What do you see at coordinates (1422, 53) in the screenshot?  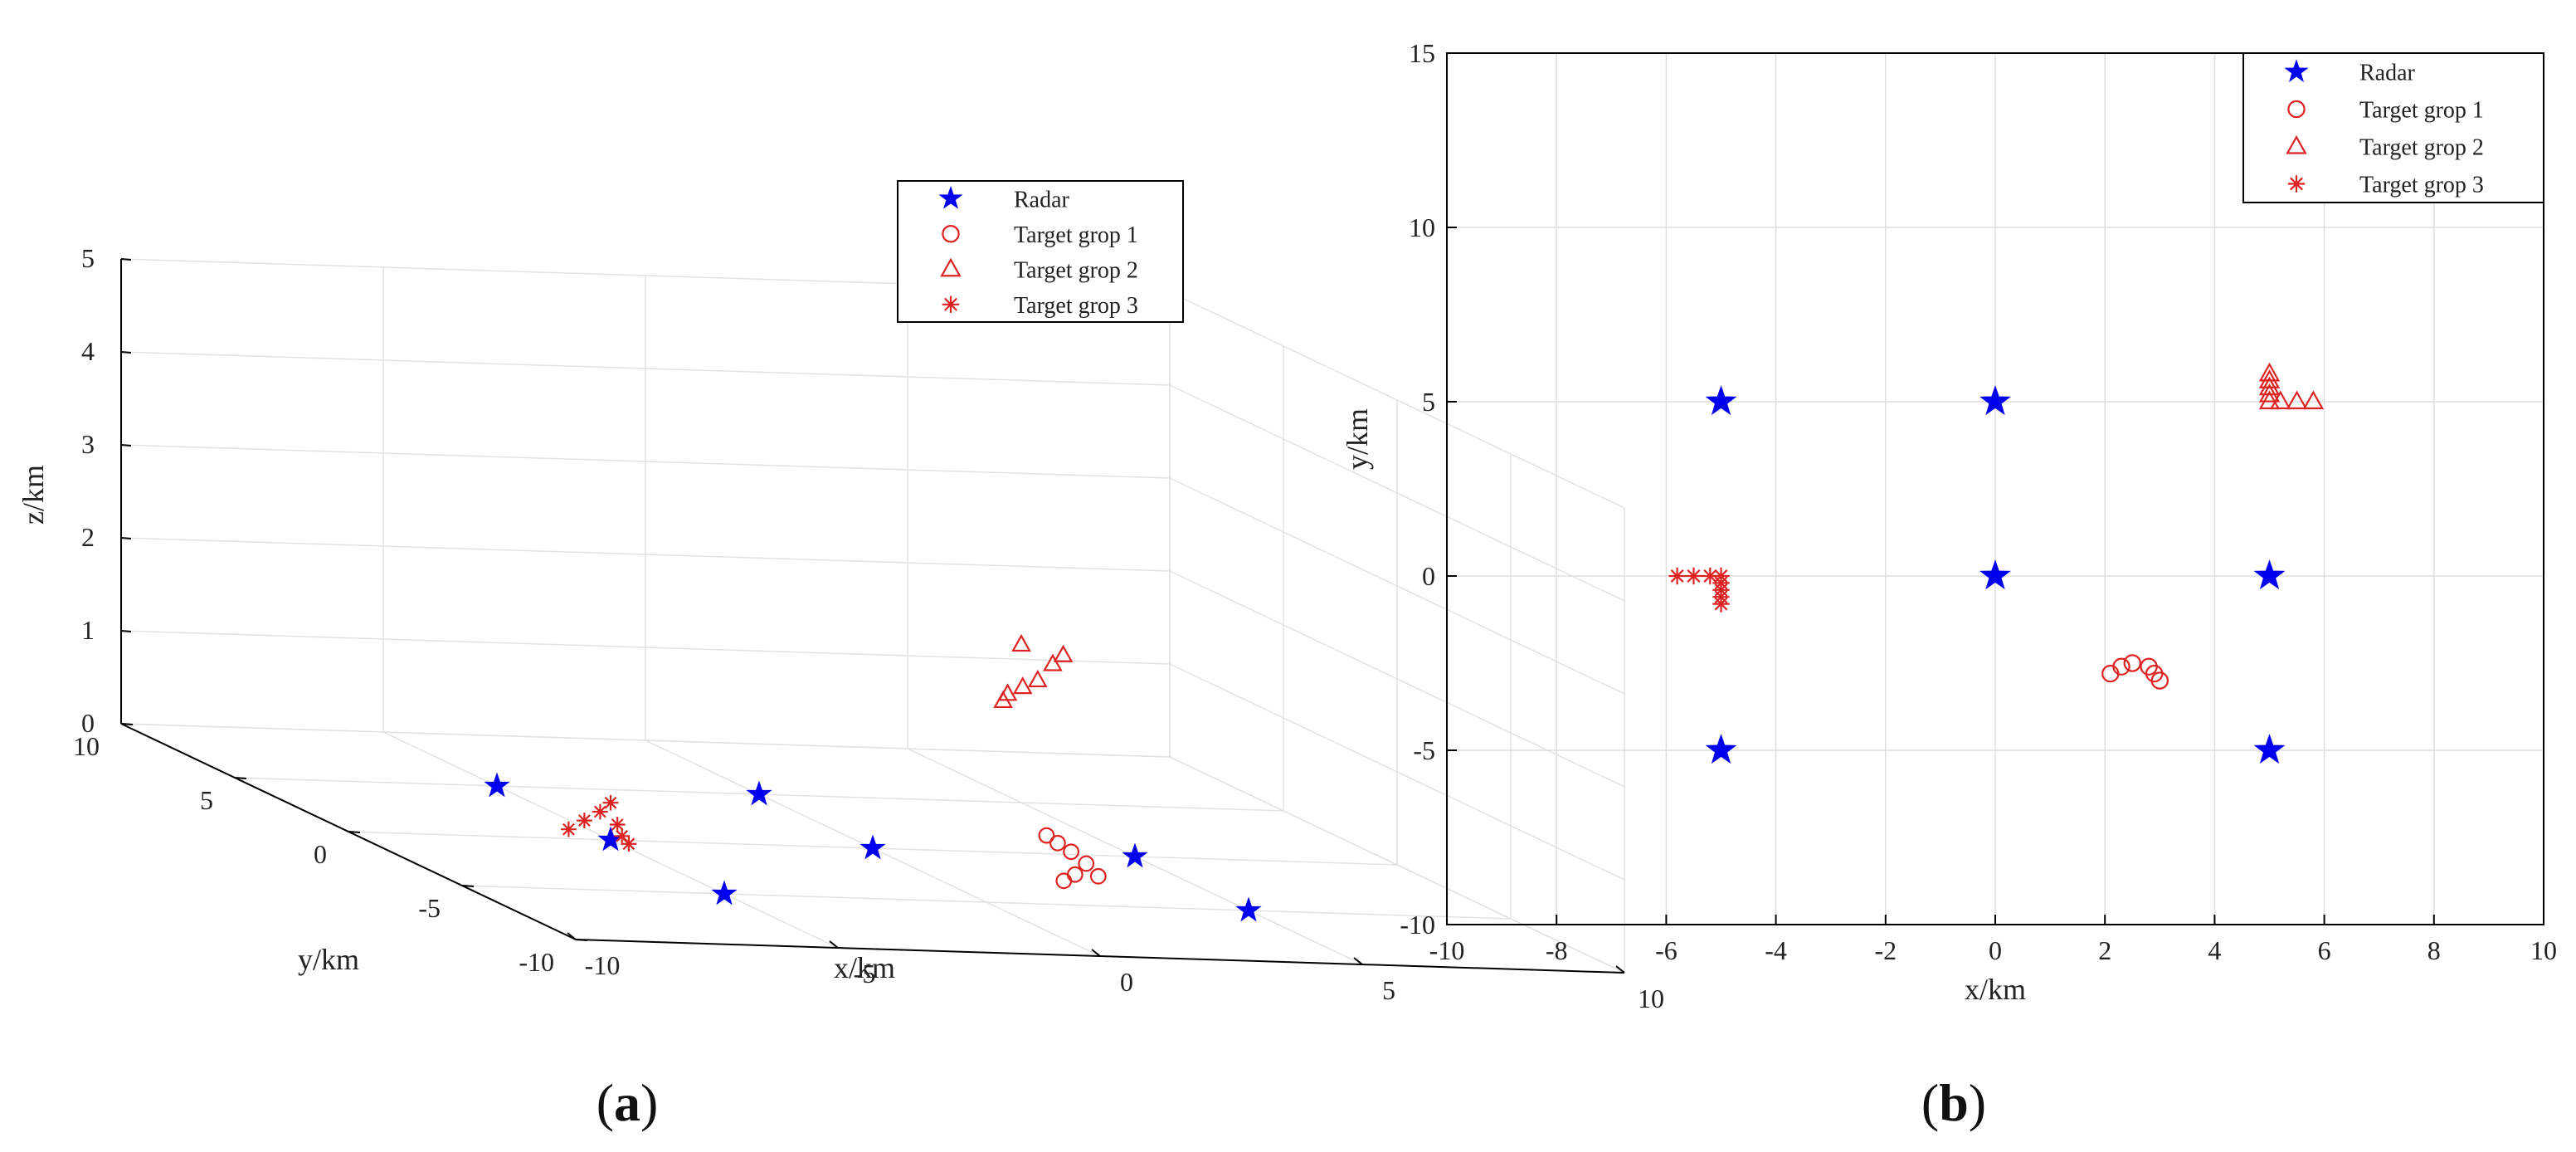 I see `tick-label-y: 15` at bounding box center [1422, 53].